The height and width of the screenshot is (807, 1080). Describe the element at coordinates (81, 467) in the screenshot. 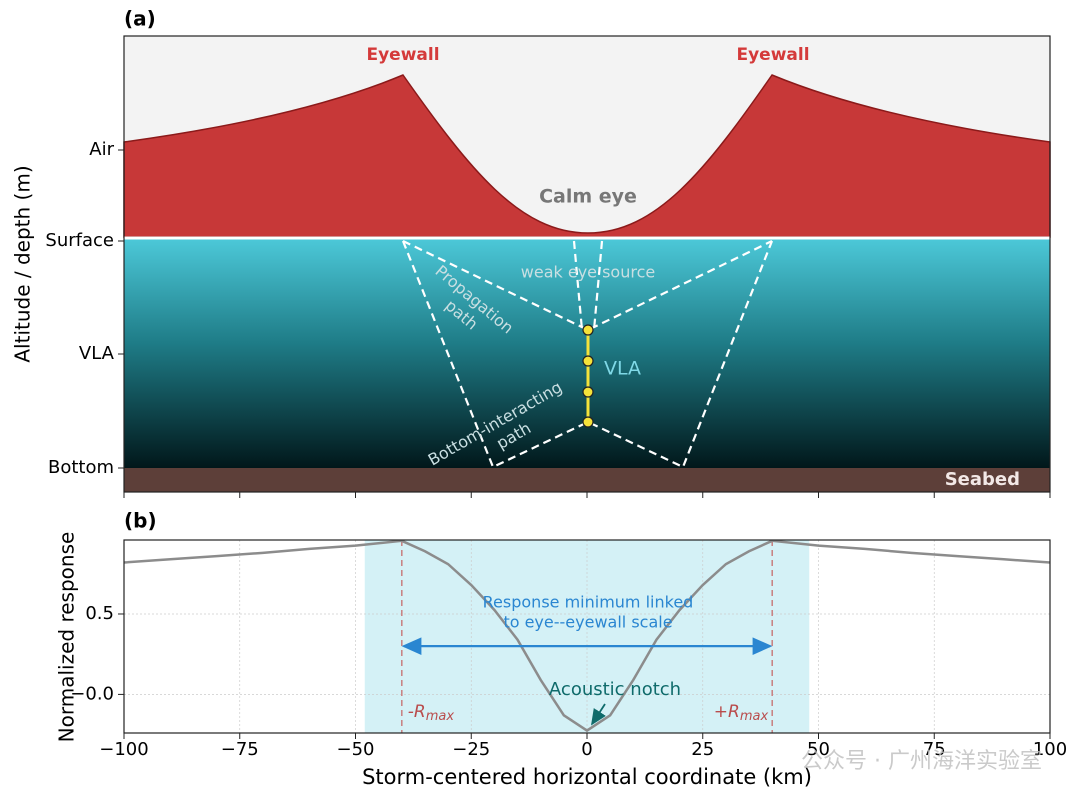

I see `y-tick-label: Bottom` at that location.